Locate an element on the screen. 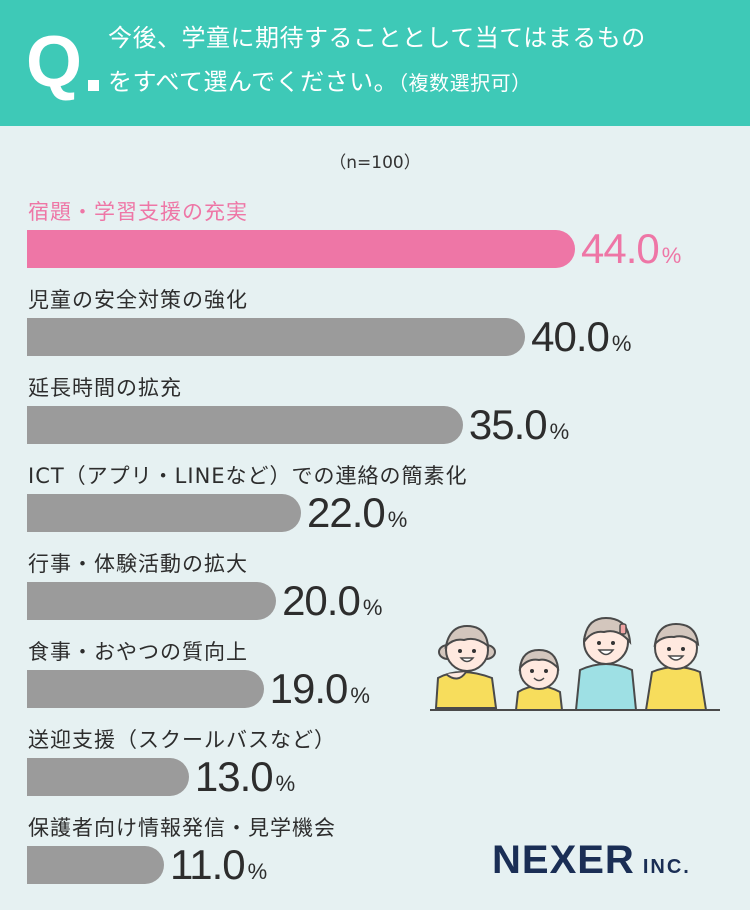  question-text-line2: をすべて選んでください。（複数選択可） is located at coordinates (320, 82).